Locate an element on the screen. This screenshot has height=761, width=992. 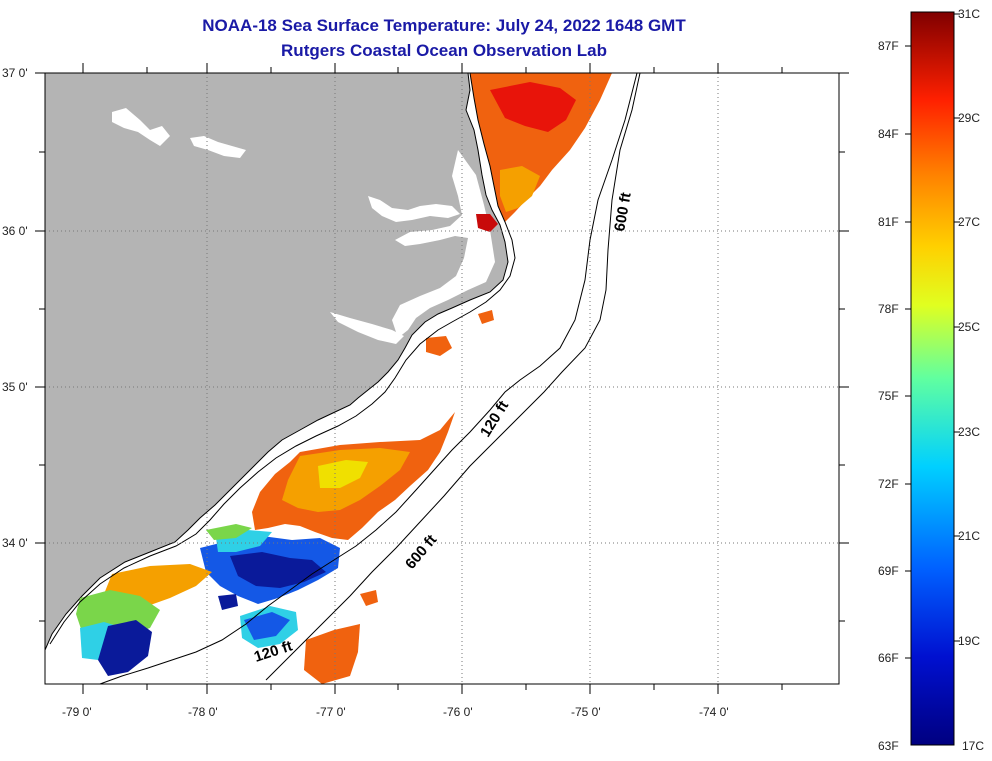
colorbar-label-87f: 87F is located at coordinates (888, 46).